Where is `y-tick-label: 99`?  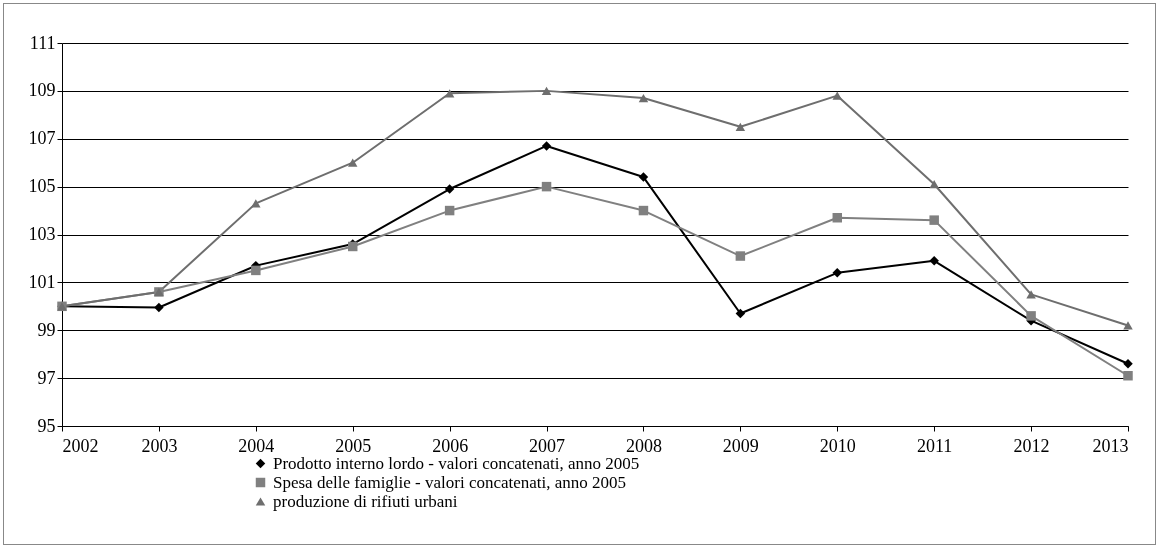 y-tick-label: 99 is located at coordinates (46, 329).